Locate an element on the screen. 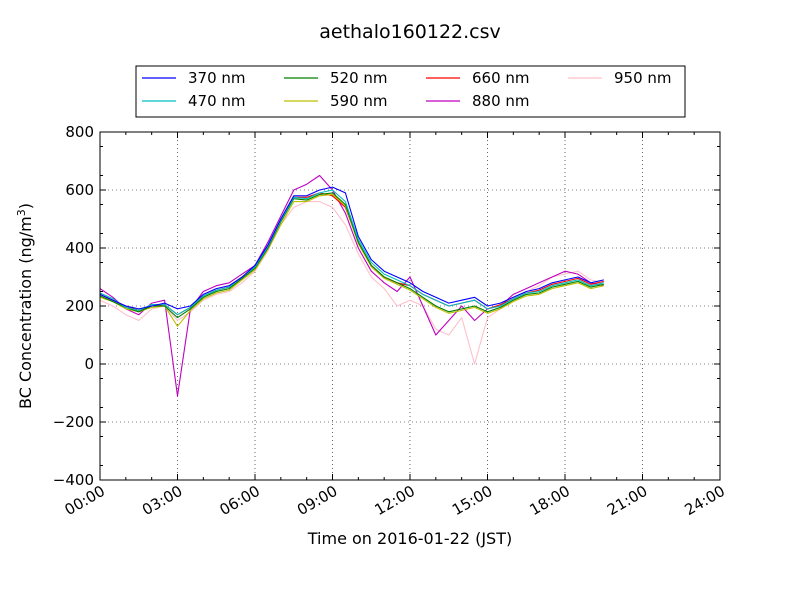 The image size is (800, 600). x-tick-label: 06:00 is located at coordinates (240, 500).